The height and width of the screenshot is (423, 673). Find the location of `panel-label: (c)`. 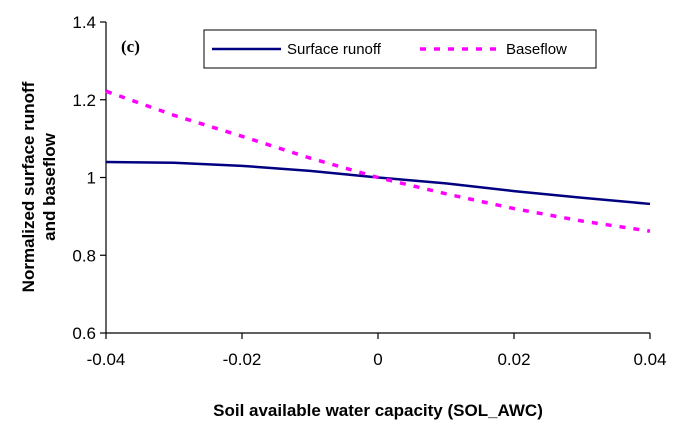

panel-label: (c) is located at coordinates (130, 46).